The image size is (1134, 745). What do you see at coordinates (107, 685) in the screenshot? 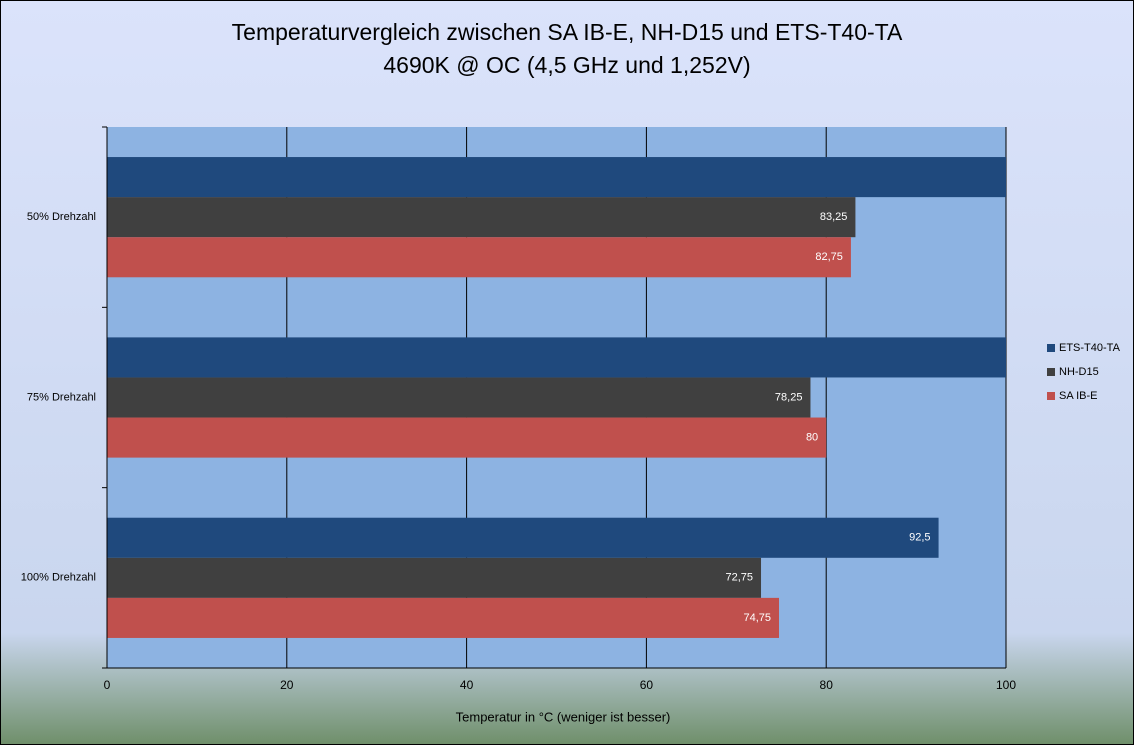
I see `x-tick-label: 0` at bounding box center [107, 685].